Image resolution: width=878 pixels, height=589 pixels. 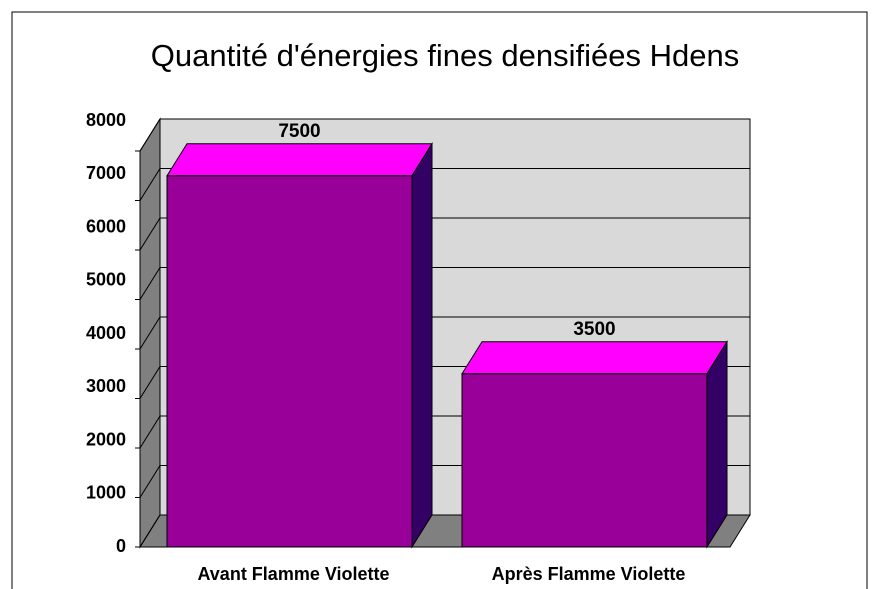 What do you see at coordinates (589, 574) in the screenshot?
I see `x-tick-label: Après Flamme Violette` at bounding box center [589, 574].